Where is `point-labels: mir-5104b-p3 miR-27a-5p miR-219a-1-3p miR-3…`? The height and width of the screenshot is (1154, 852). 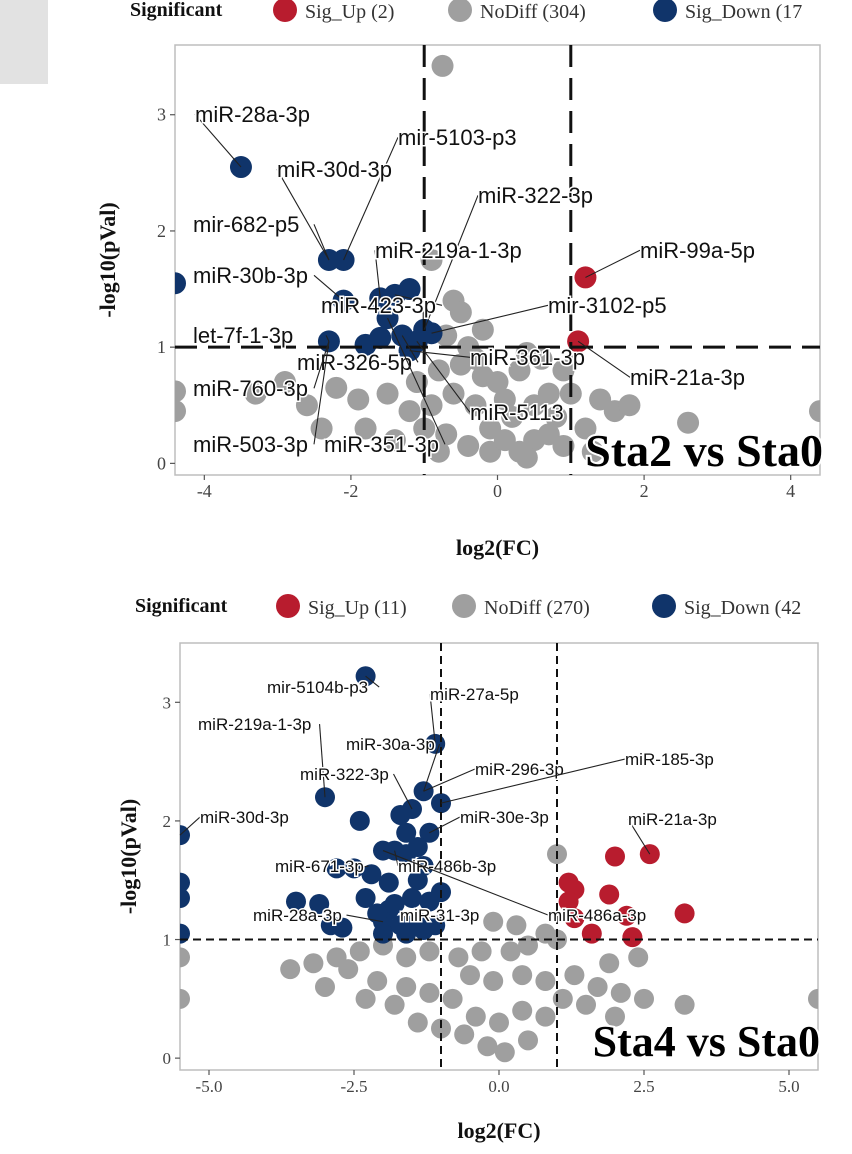
point-labels: mir-5104b-p3 miR-27a-5p miR-219a-1-3p miR-3… is located at coordinates (448, 801).